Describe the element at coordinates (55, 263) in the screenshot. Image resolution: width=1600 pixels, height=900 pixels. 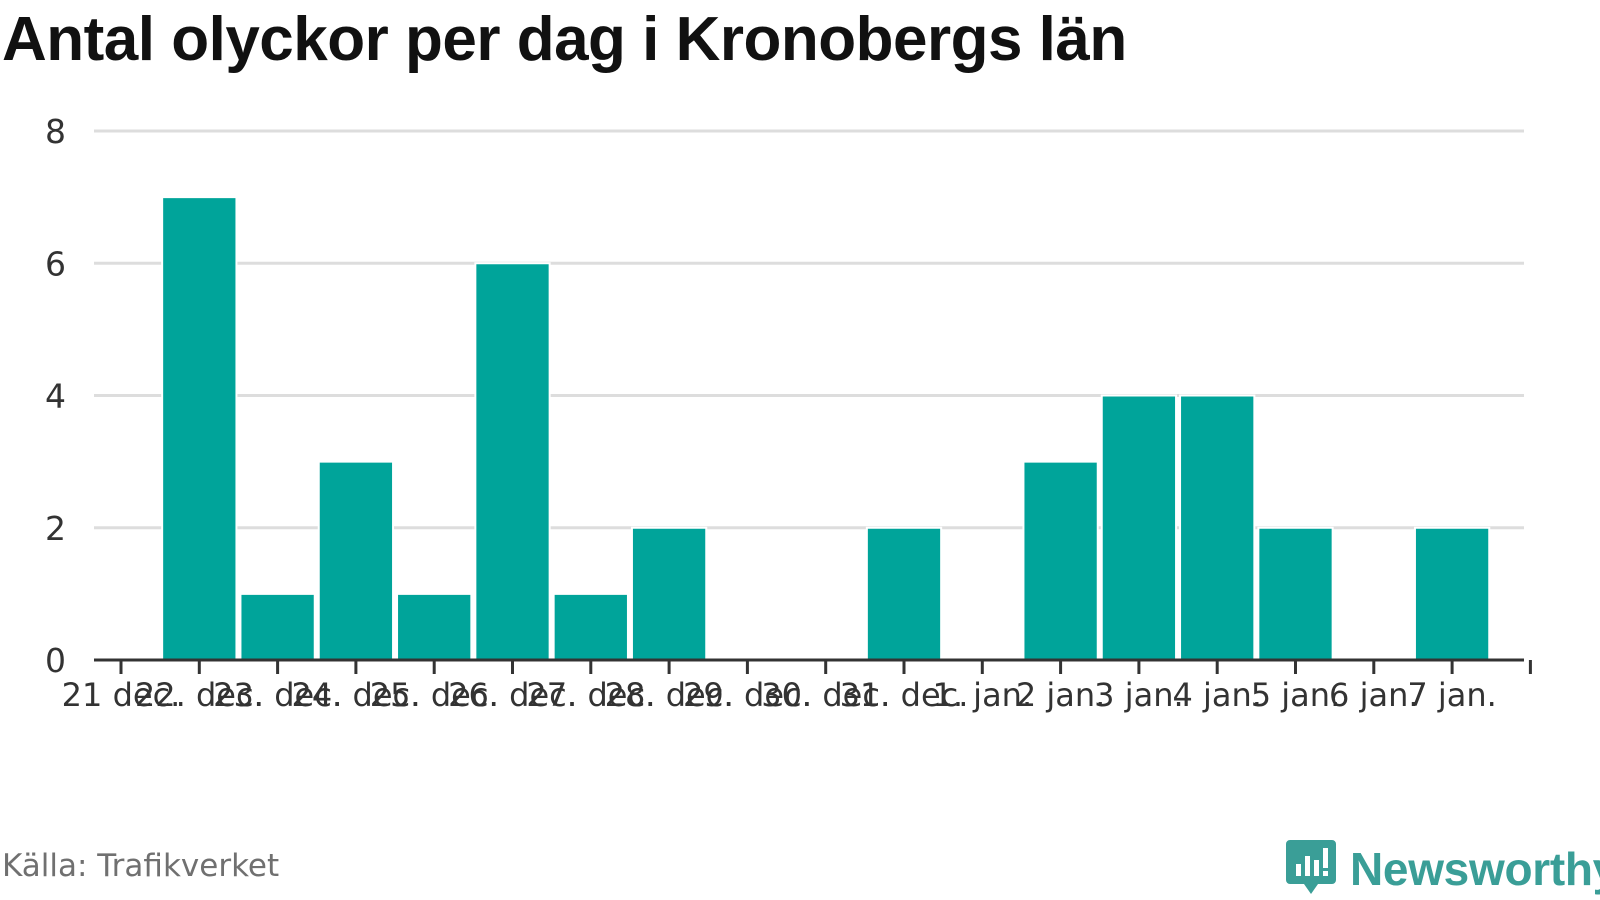
I see `y-tick-label: 6` at that location.